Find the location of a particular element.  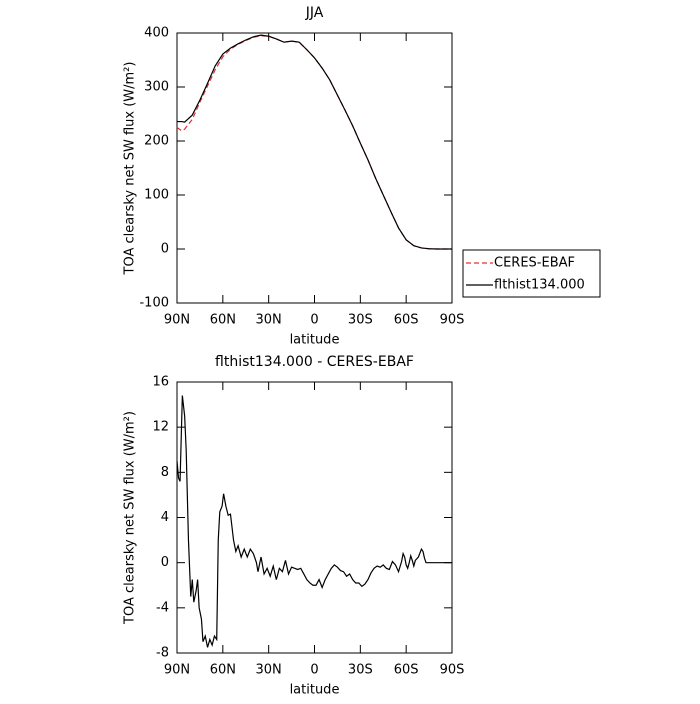

legend-label: flthist134.000 is located at coordinates (539, 285).